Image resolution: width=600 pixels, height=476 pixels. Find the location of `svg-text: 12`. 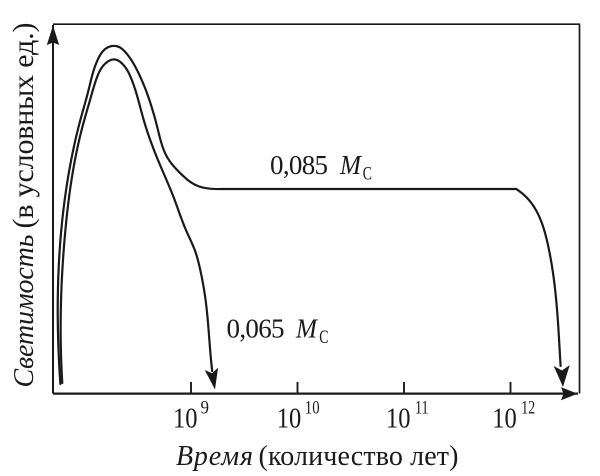

svg-text: 12 is located at coordinates (528, 408).